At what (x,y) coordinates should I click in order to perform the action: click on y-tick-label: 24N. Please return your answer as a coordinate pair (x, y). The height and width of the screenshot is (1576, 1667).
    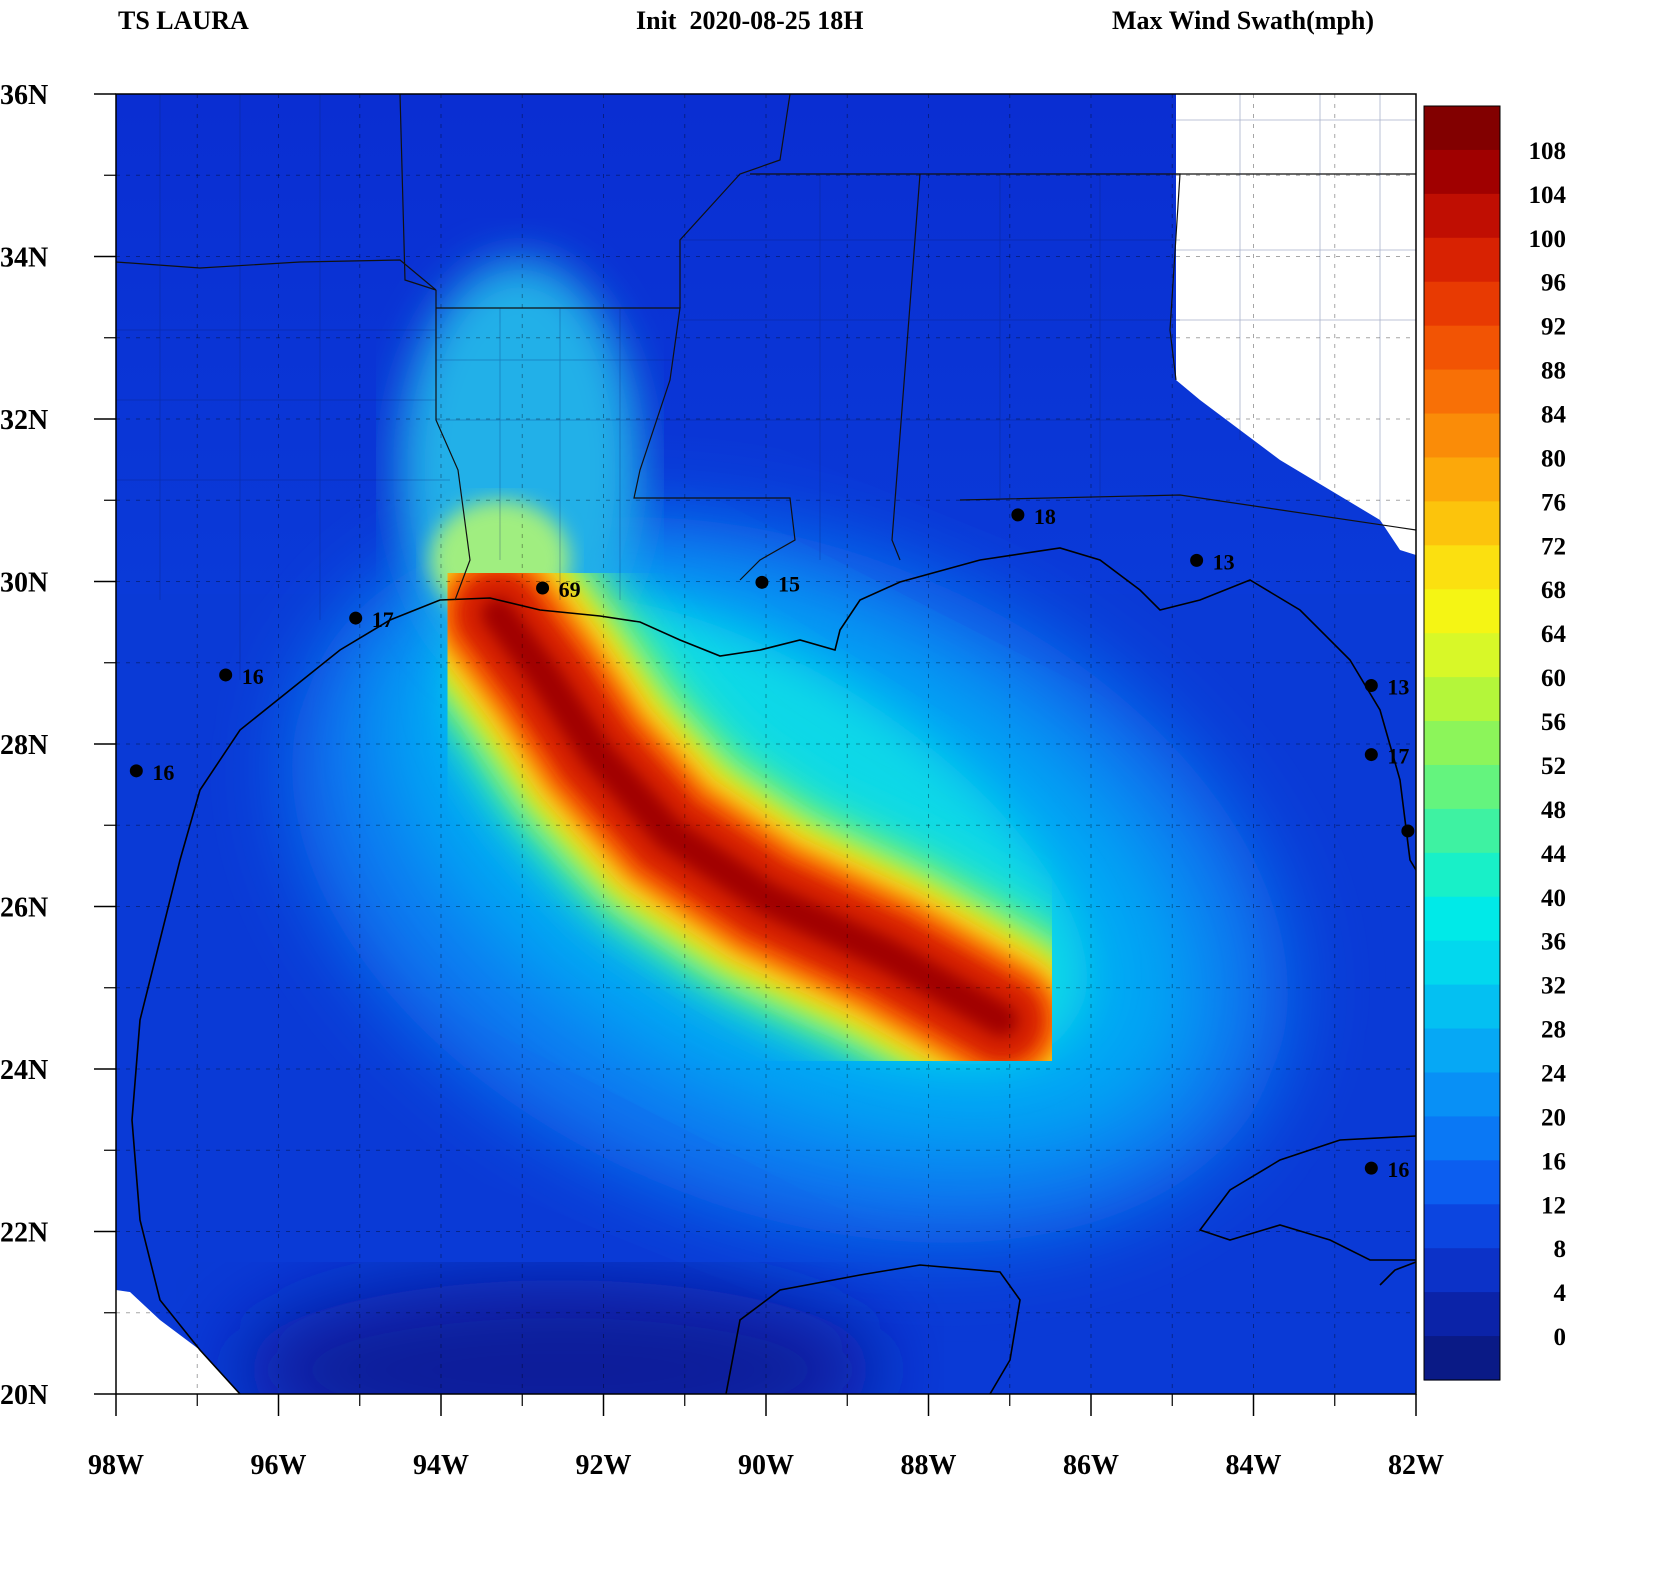
    Looking at the image, I should click on (24, 1070).